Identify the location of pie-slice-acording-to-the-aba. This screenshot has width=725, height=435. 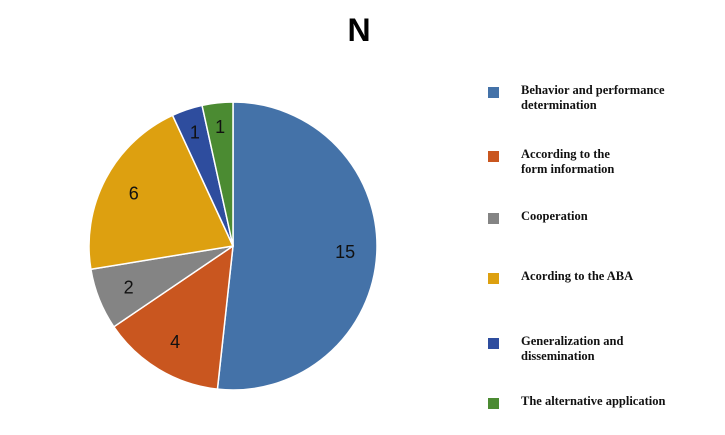
(161, 192).